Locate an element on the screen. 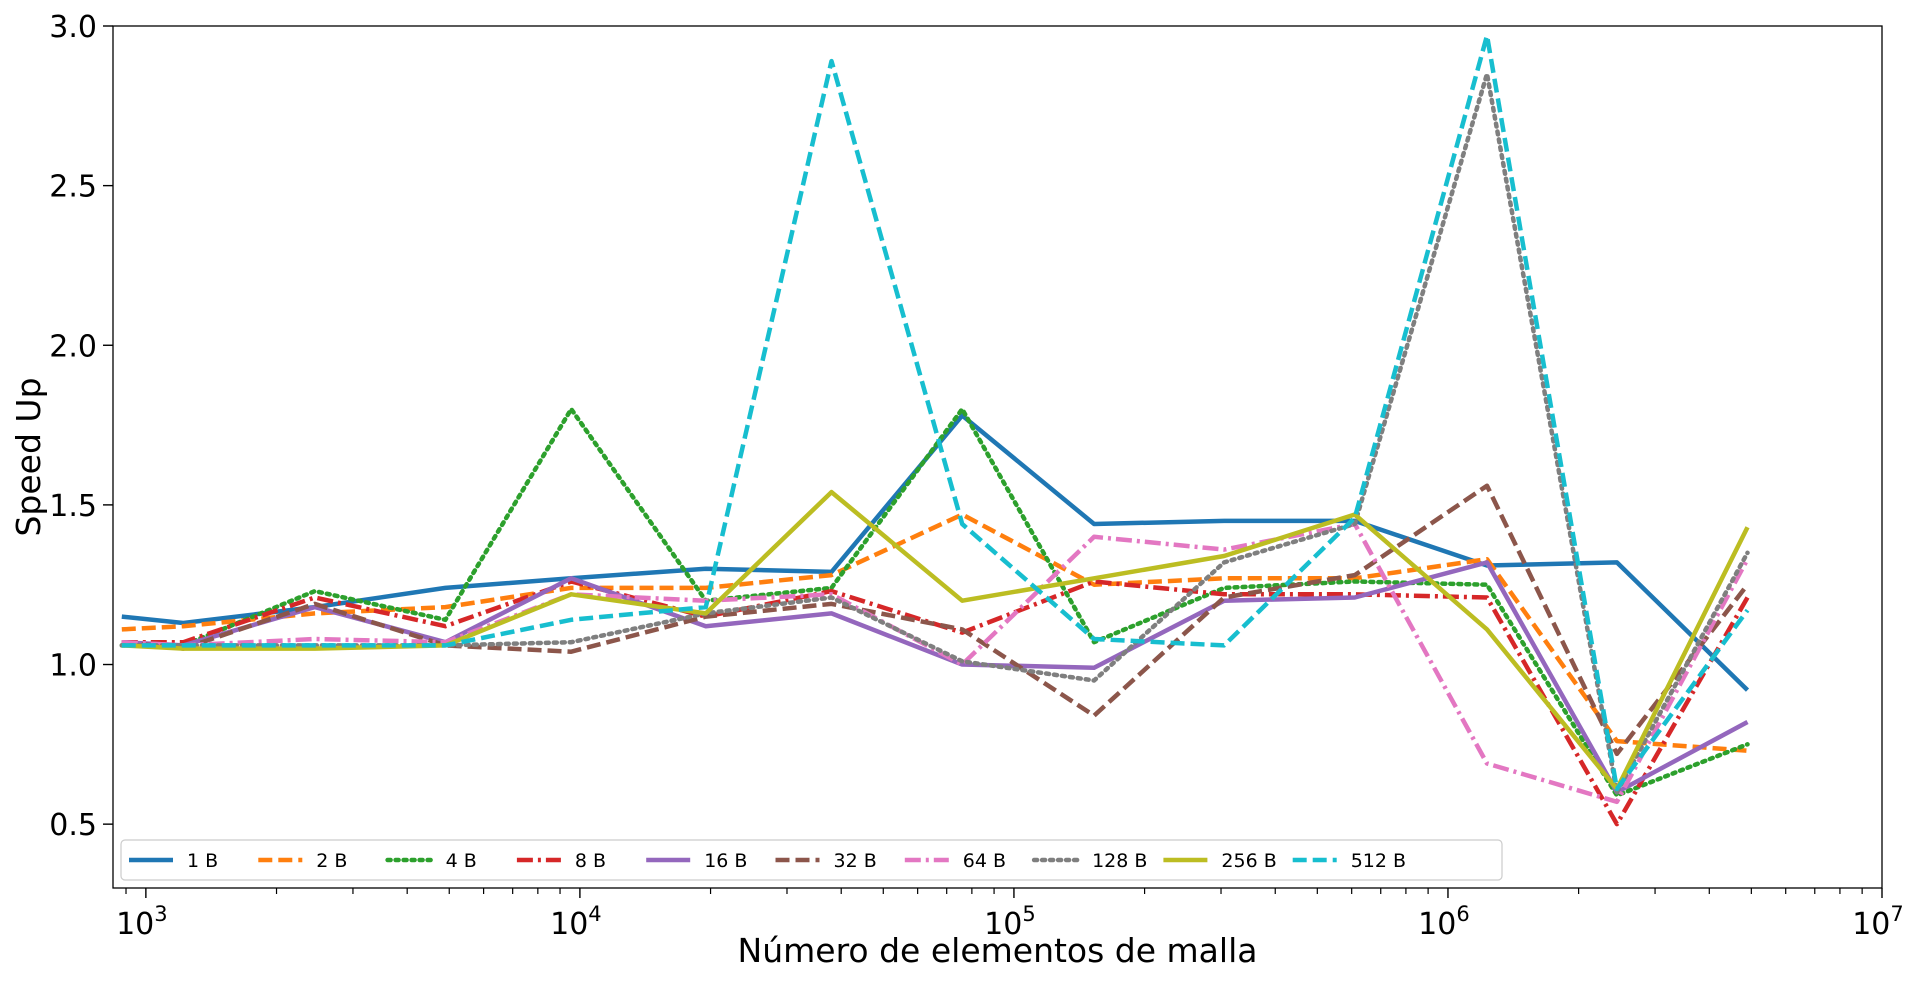  legend-box is located at coordinates (811, 860).